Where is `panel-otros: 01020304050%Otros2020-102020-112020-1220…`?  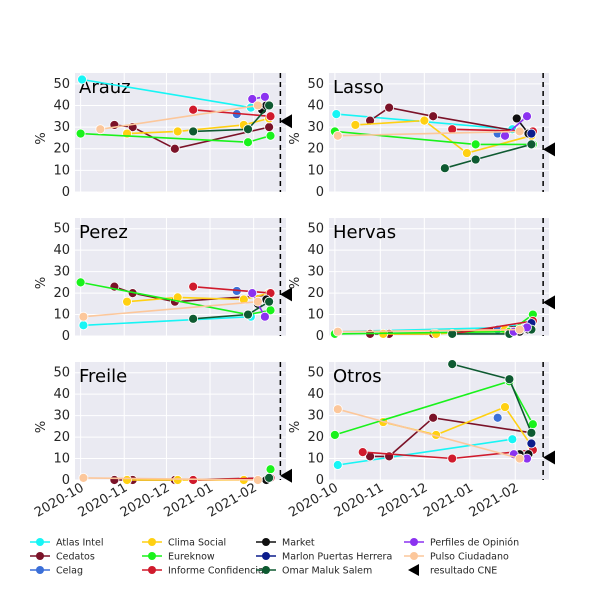 panel-otros: 01020304050%Otros2020-102020-112020-1220… is located at coordinates (420, 440).